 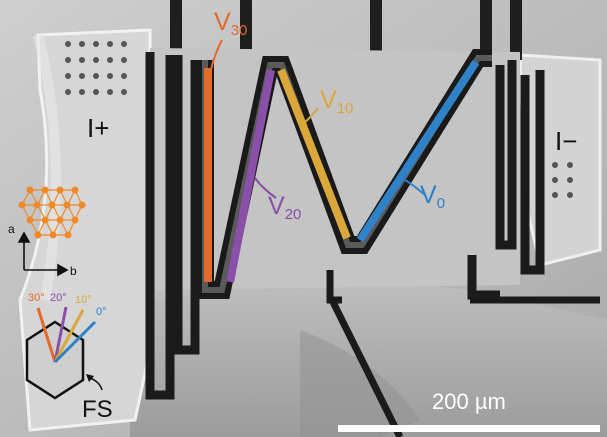 I want to click on lattice-schematic, so click(x=52, y=212).